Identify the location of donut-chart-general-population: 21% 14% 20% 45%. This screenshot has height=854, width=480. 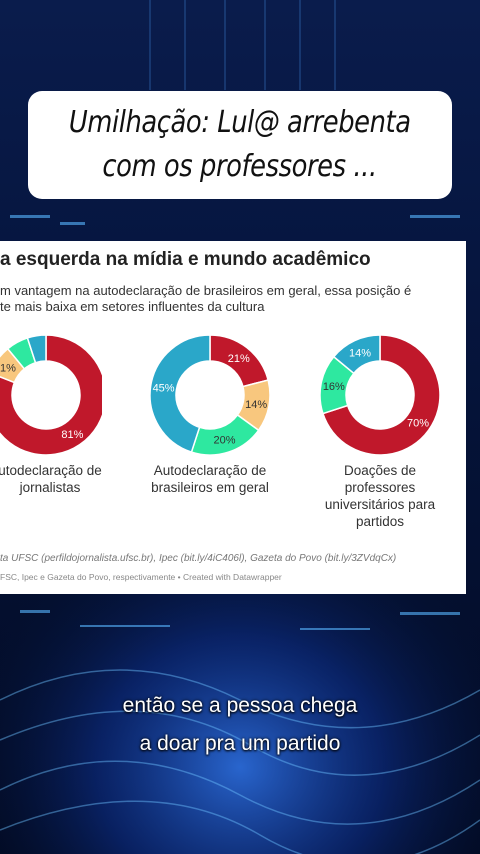
(210, 395).